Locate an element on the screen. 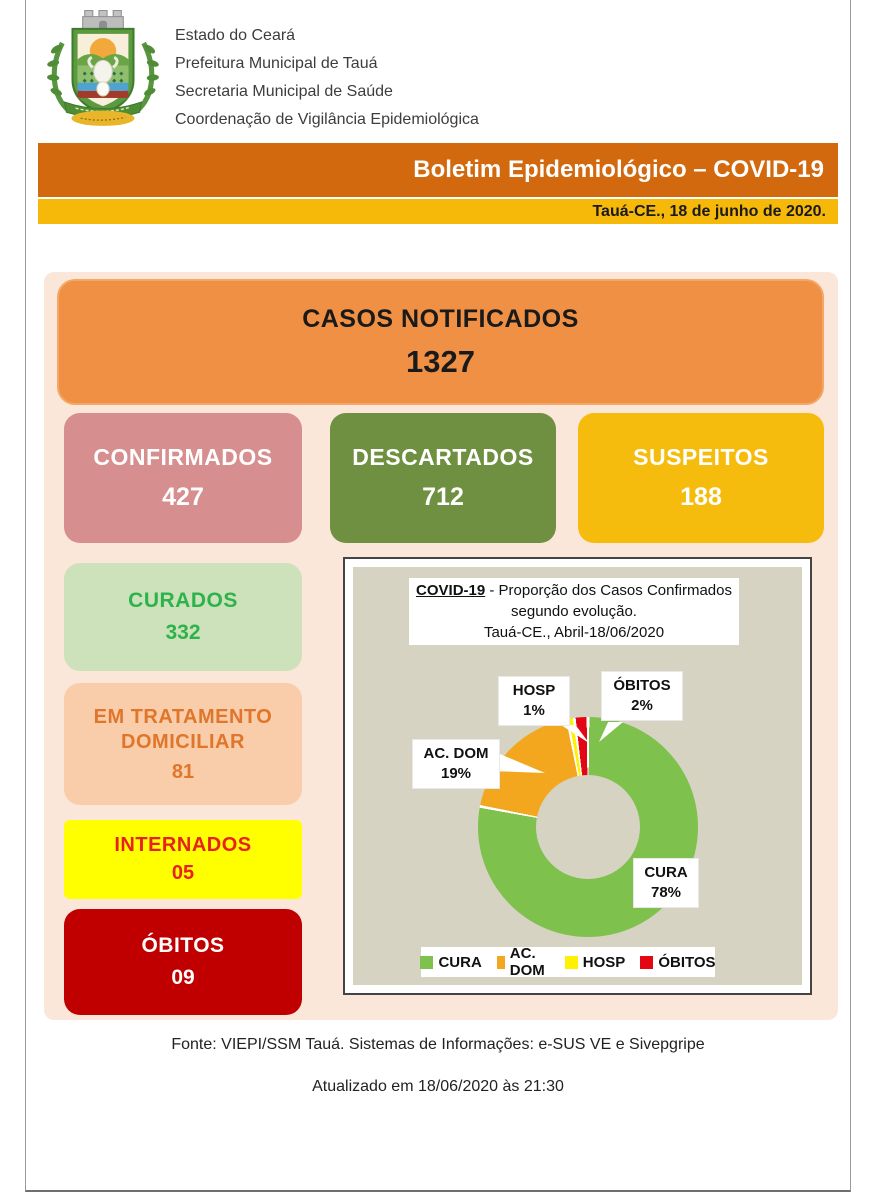 The height and width of the screenshot is (1200, 875). chart-title-line2: Tauá-CE., Abril-18/06/2020 is located at coordinates (574, 632).